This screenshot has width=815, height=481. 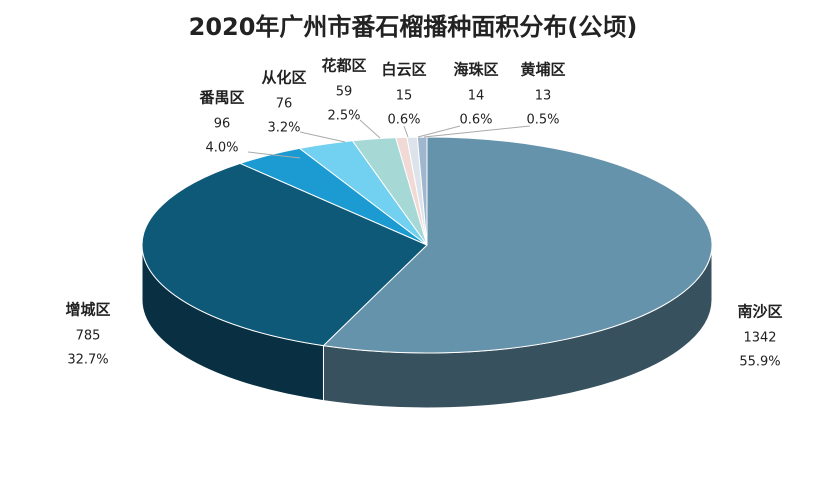 What do you see at coordinates (543, 96) in the screenshot?
I see `slice-value: 13` at bounding box center [543, 96].